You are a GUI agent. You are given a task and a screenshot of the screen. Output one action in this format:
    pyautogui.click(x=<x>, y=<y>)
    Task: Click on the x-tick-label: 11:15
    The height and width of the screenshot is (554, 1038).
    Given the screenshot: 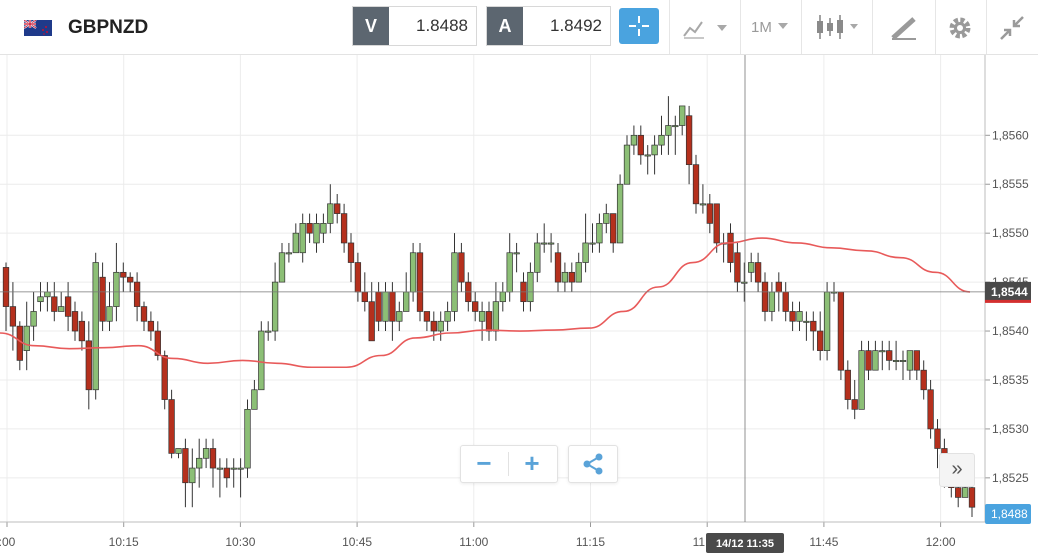 What is the action you would take?
    pyautogui.click(x=590, y=542)
    